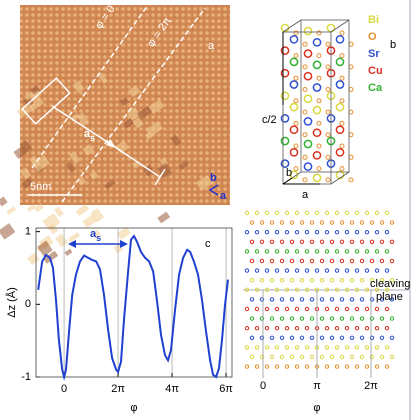  I want to click on x-tick-label: 4π, so click(172, 389).